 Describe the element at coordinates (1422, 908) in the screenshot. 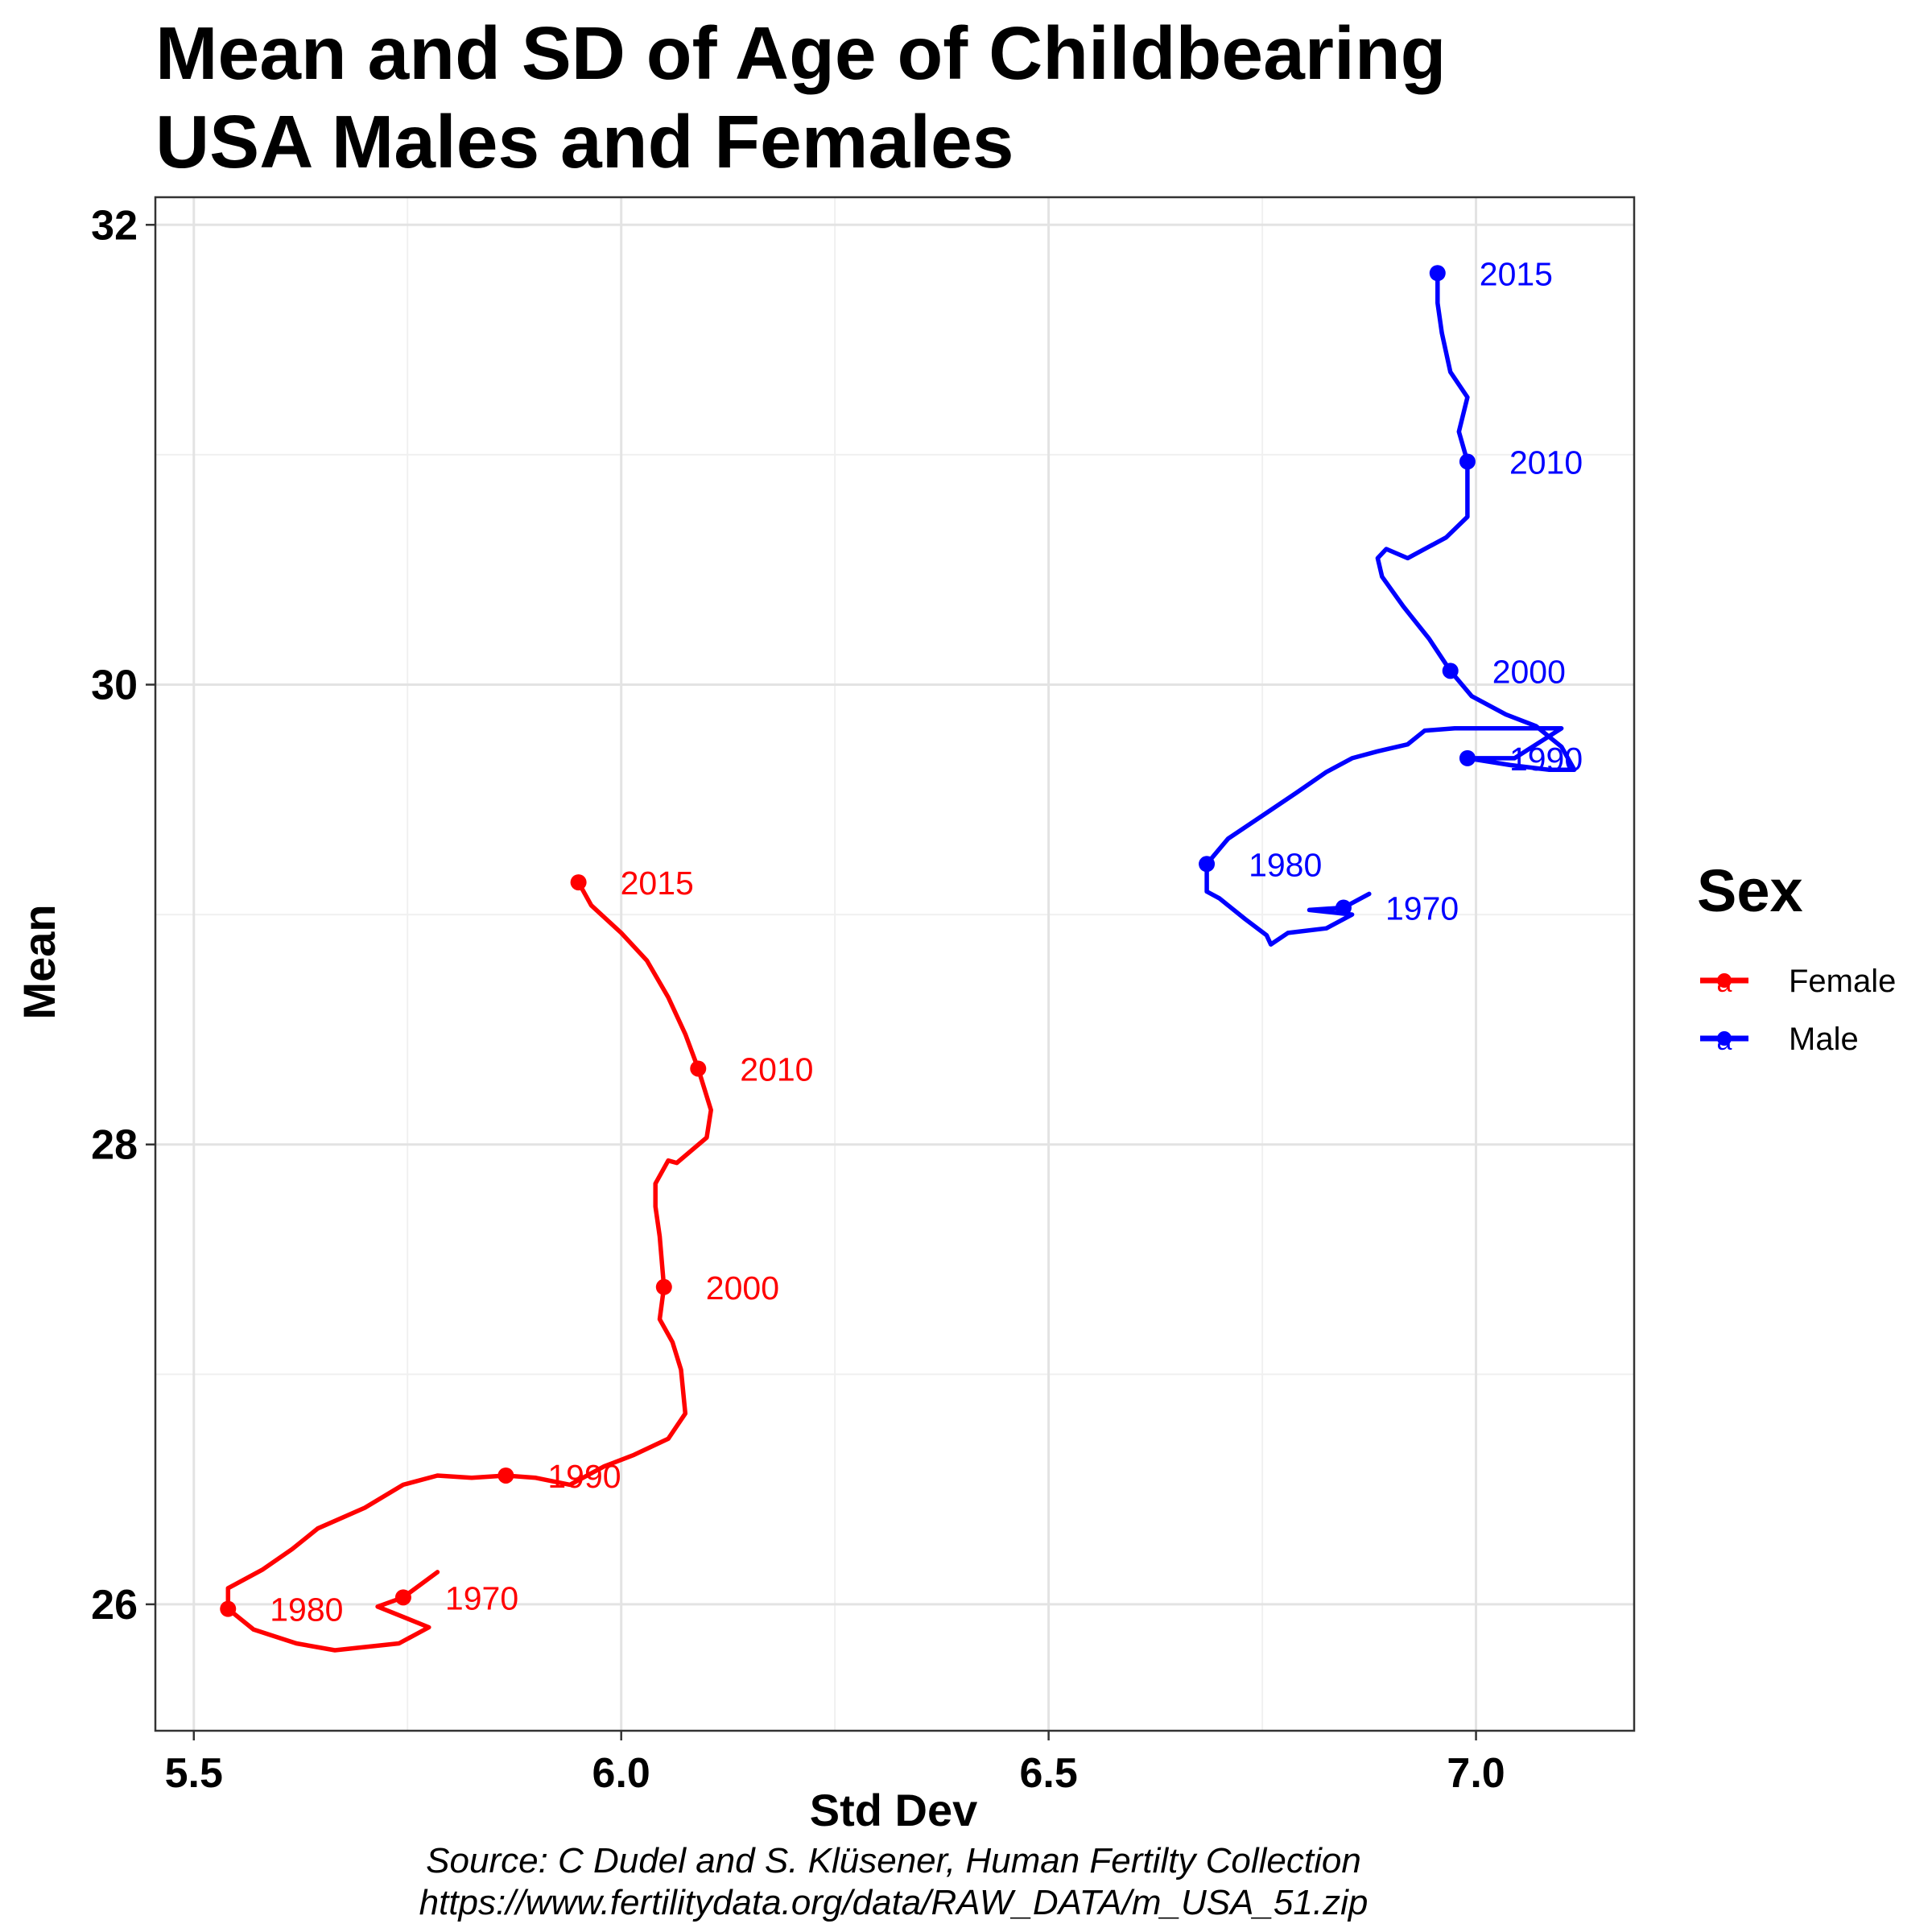

I see `year-label-male-1970: 1970` at that location.